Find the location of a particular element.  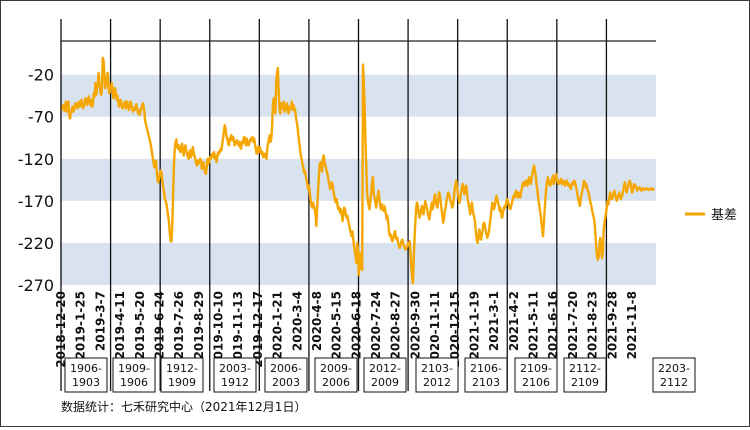

contract-label-line1: 1909- is located at coordinates (134, 368).